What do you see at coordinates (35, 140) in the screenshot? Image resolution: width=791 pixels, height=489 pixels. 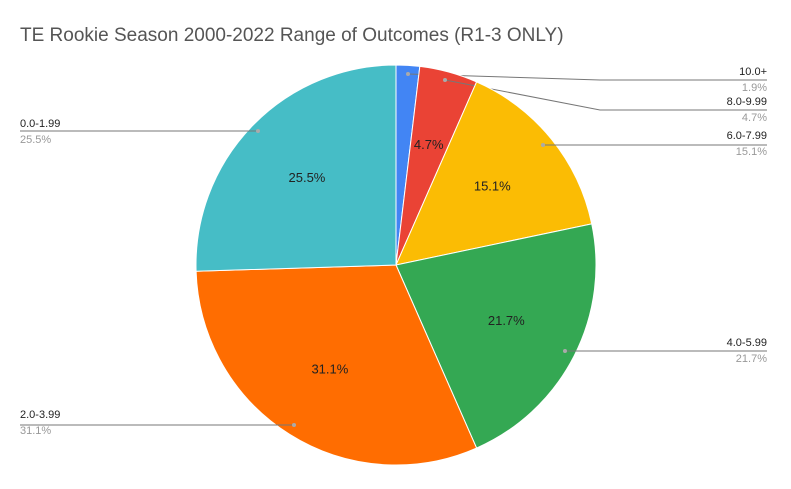 I see `legend-value: 25.5%` at bounding box center [35, 140].